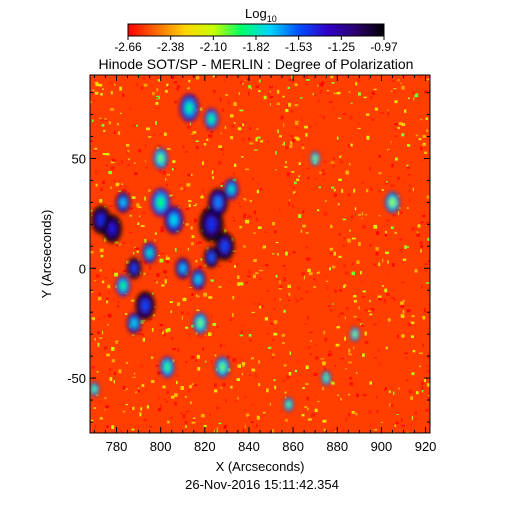  Describe the element at coordinates (198, 279) in the screenshot. I see `feature-core` at that location.